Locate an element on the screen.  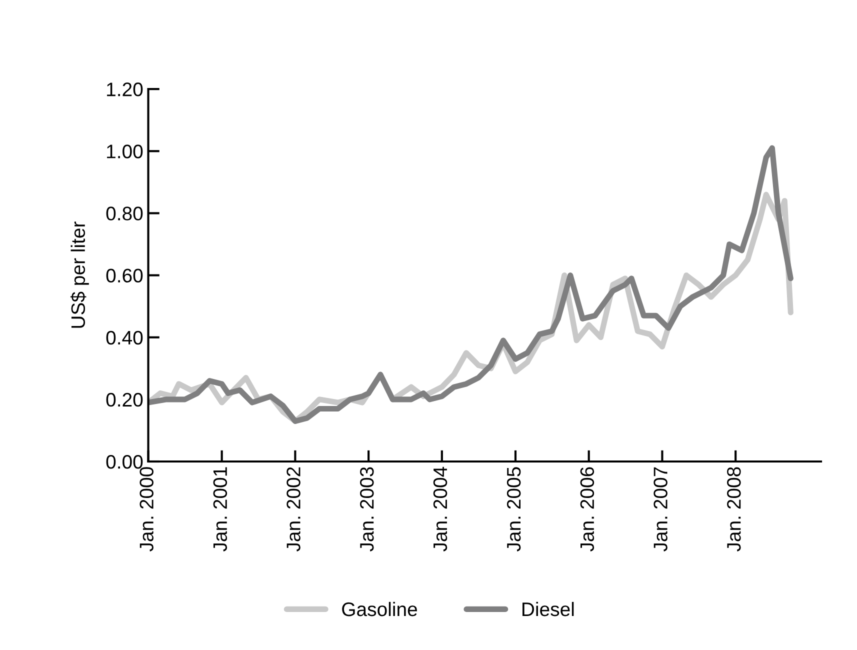
y-tick-label: 0.40 is located at coordinates (124, 337).